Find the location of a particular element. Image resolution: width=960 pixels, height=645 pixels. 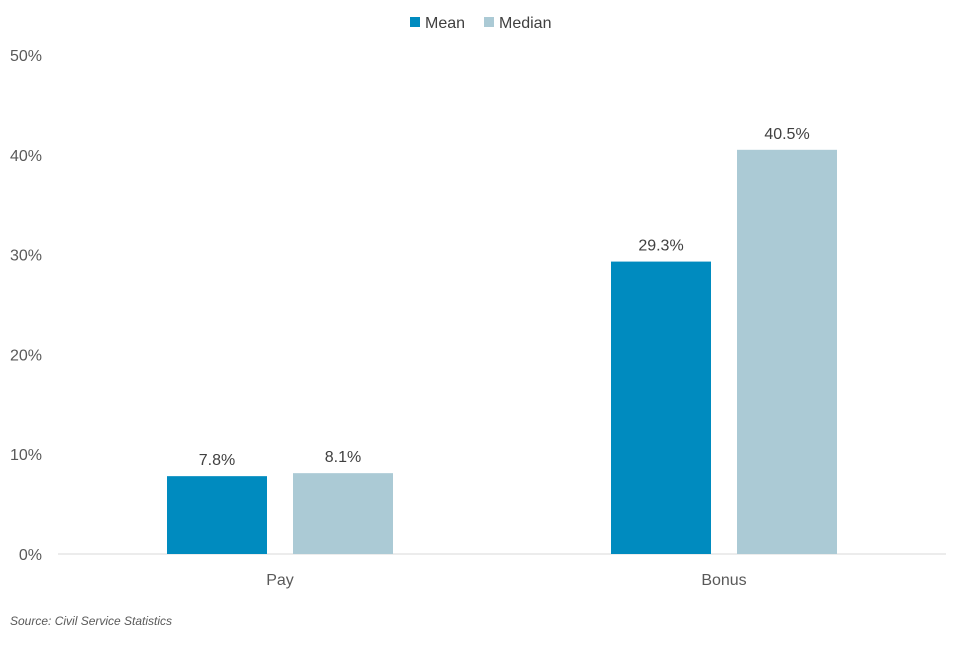

data-label: 7.8% is located at coordinates (217, 460).